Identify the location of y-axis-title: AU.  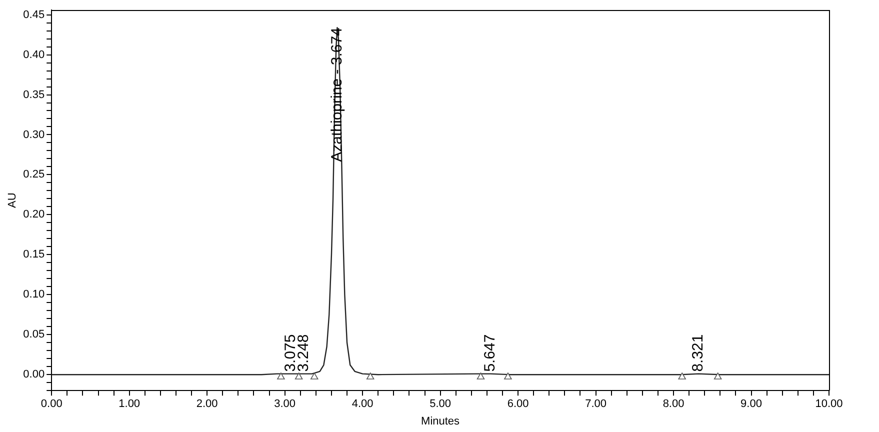
(12, 200).